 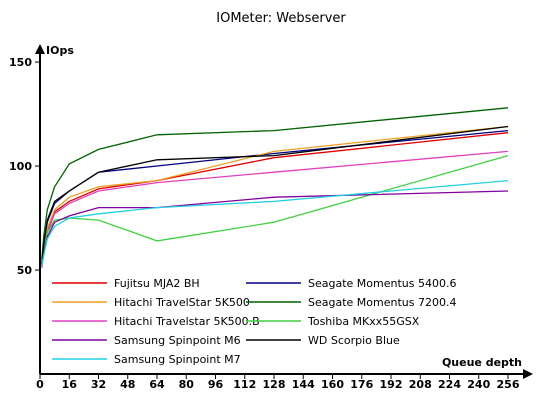 I want to click on x-tick-label: 160, so click(x=332, y=384).